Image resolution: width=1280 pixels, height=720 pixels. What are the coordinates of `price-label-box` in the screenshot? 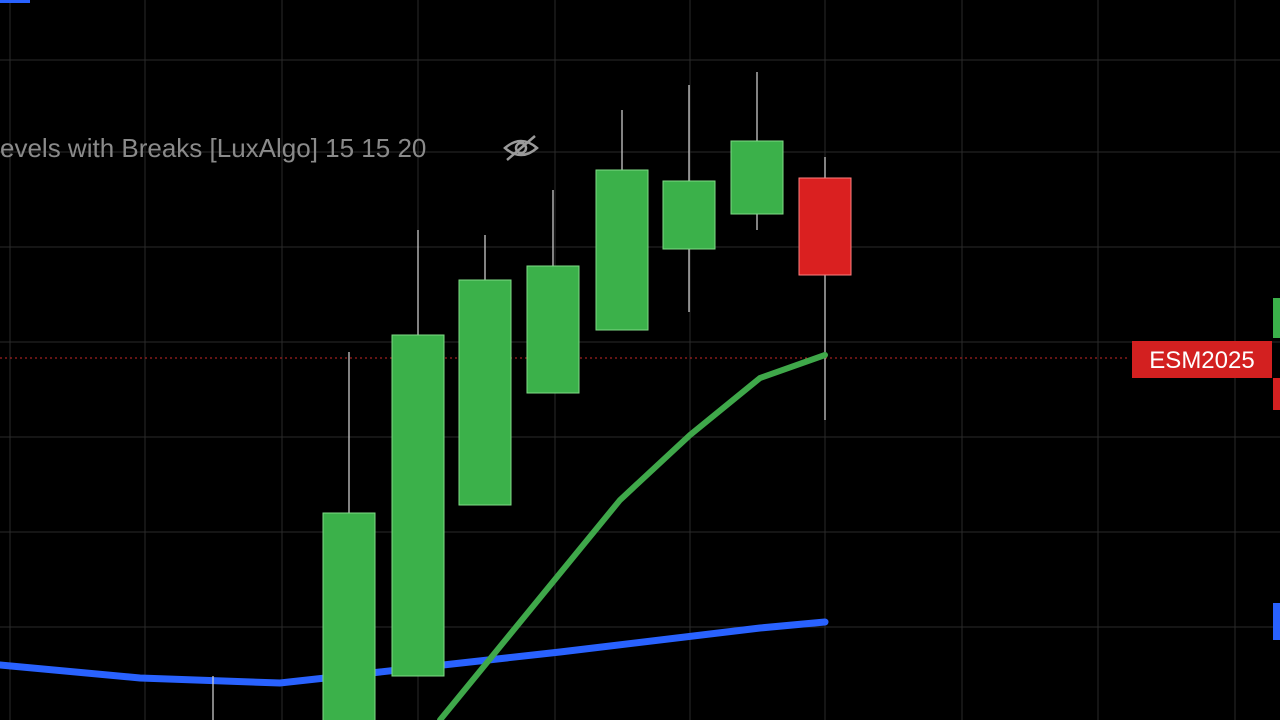 It's located at (1202, 359).